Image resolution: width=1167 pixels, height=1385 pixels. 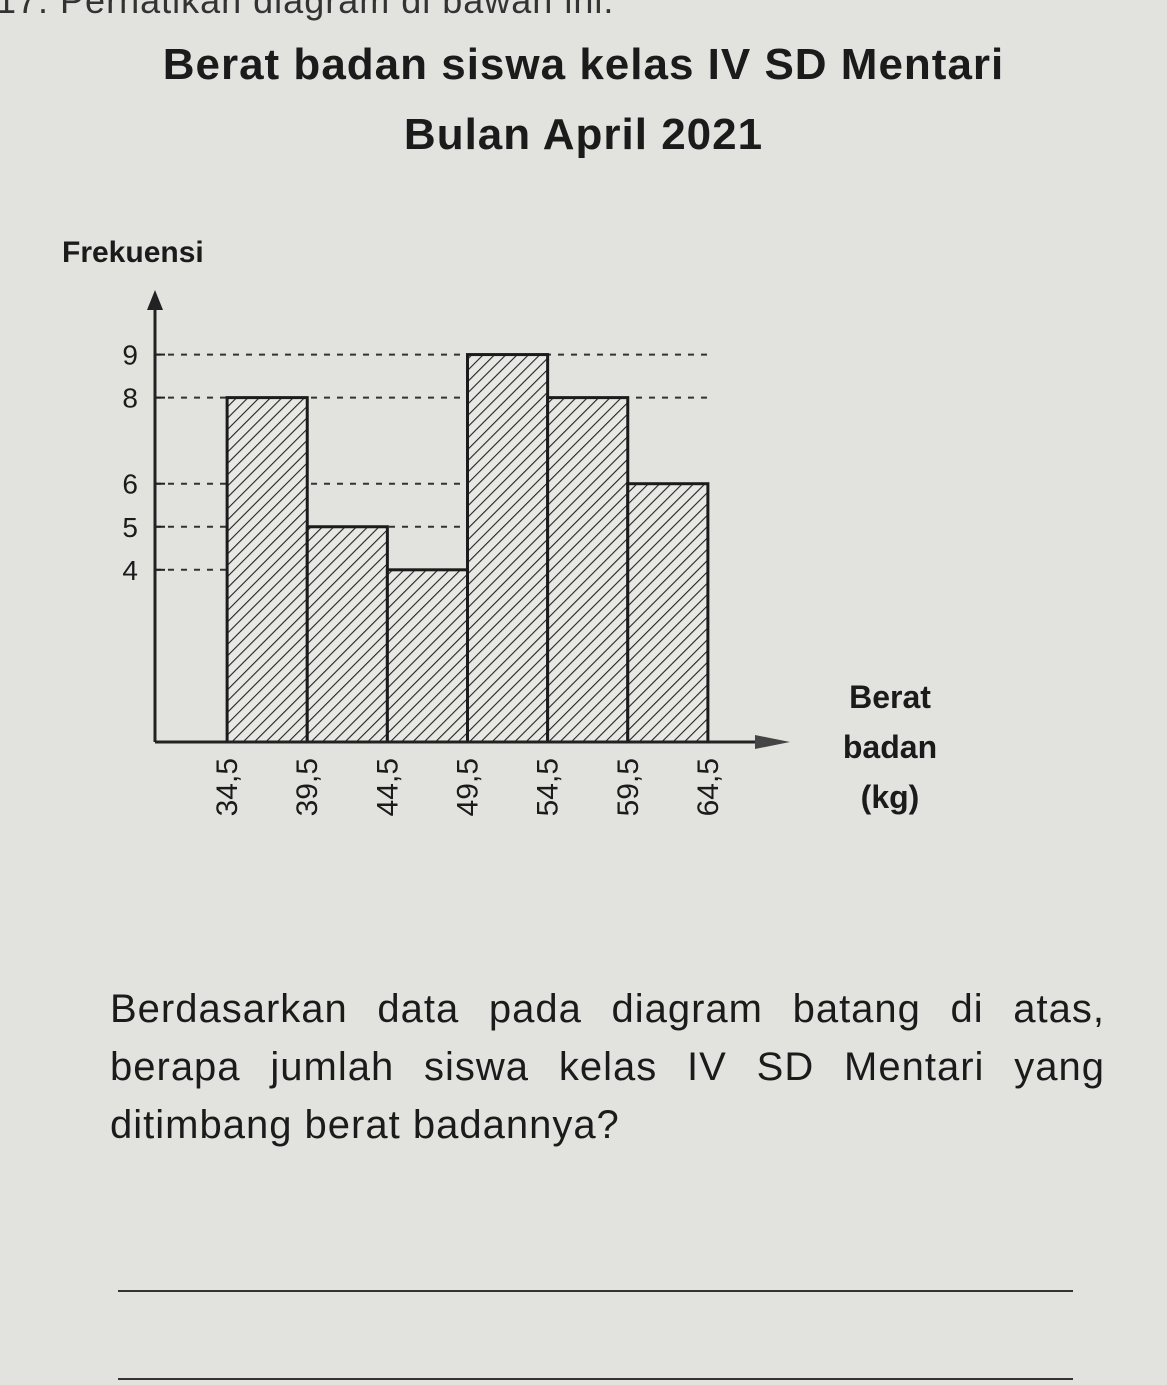 I want to click on instruction: 17. Perhatikan diagram di bawah ini., so click(x=307, y=10).